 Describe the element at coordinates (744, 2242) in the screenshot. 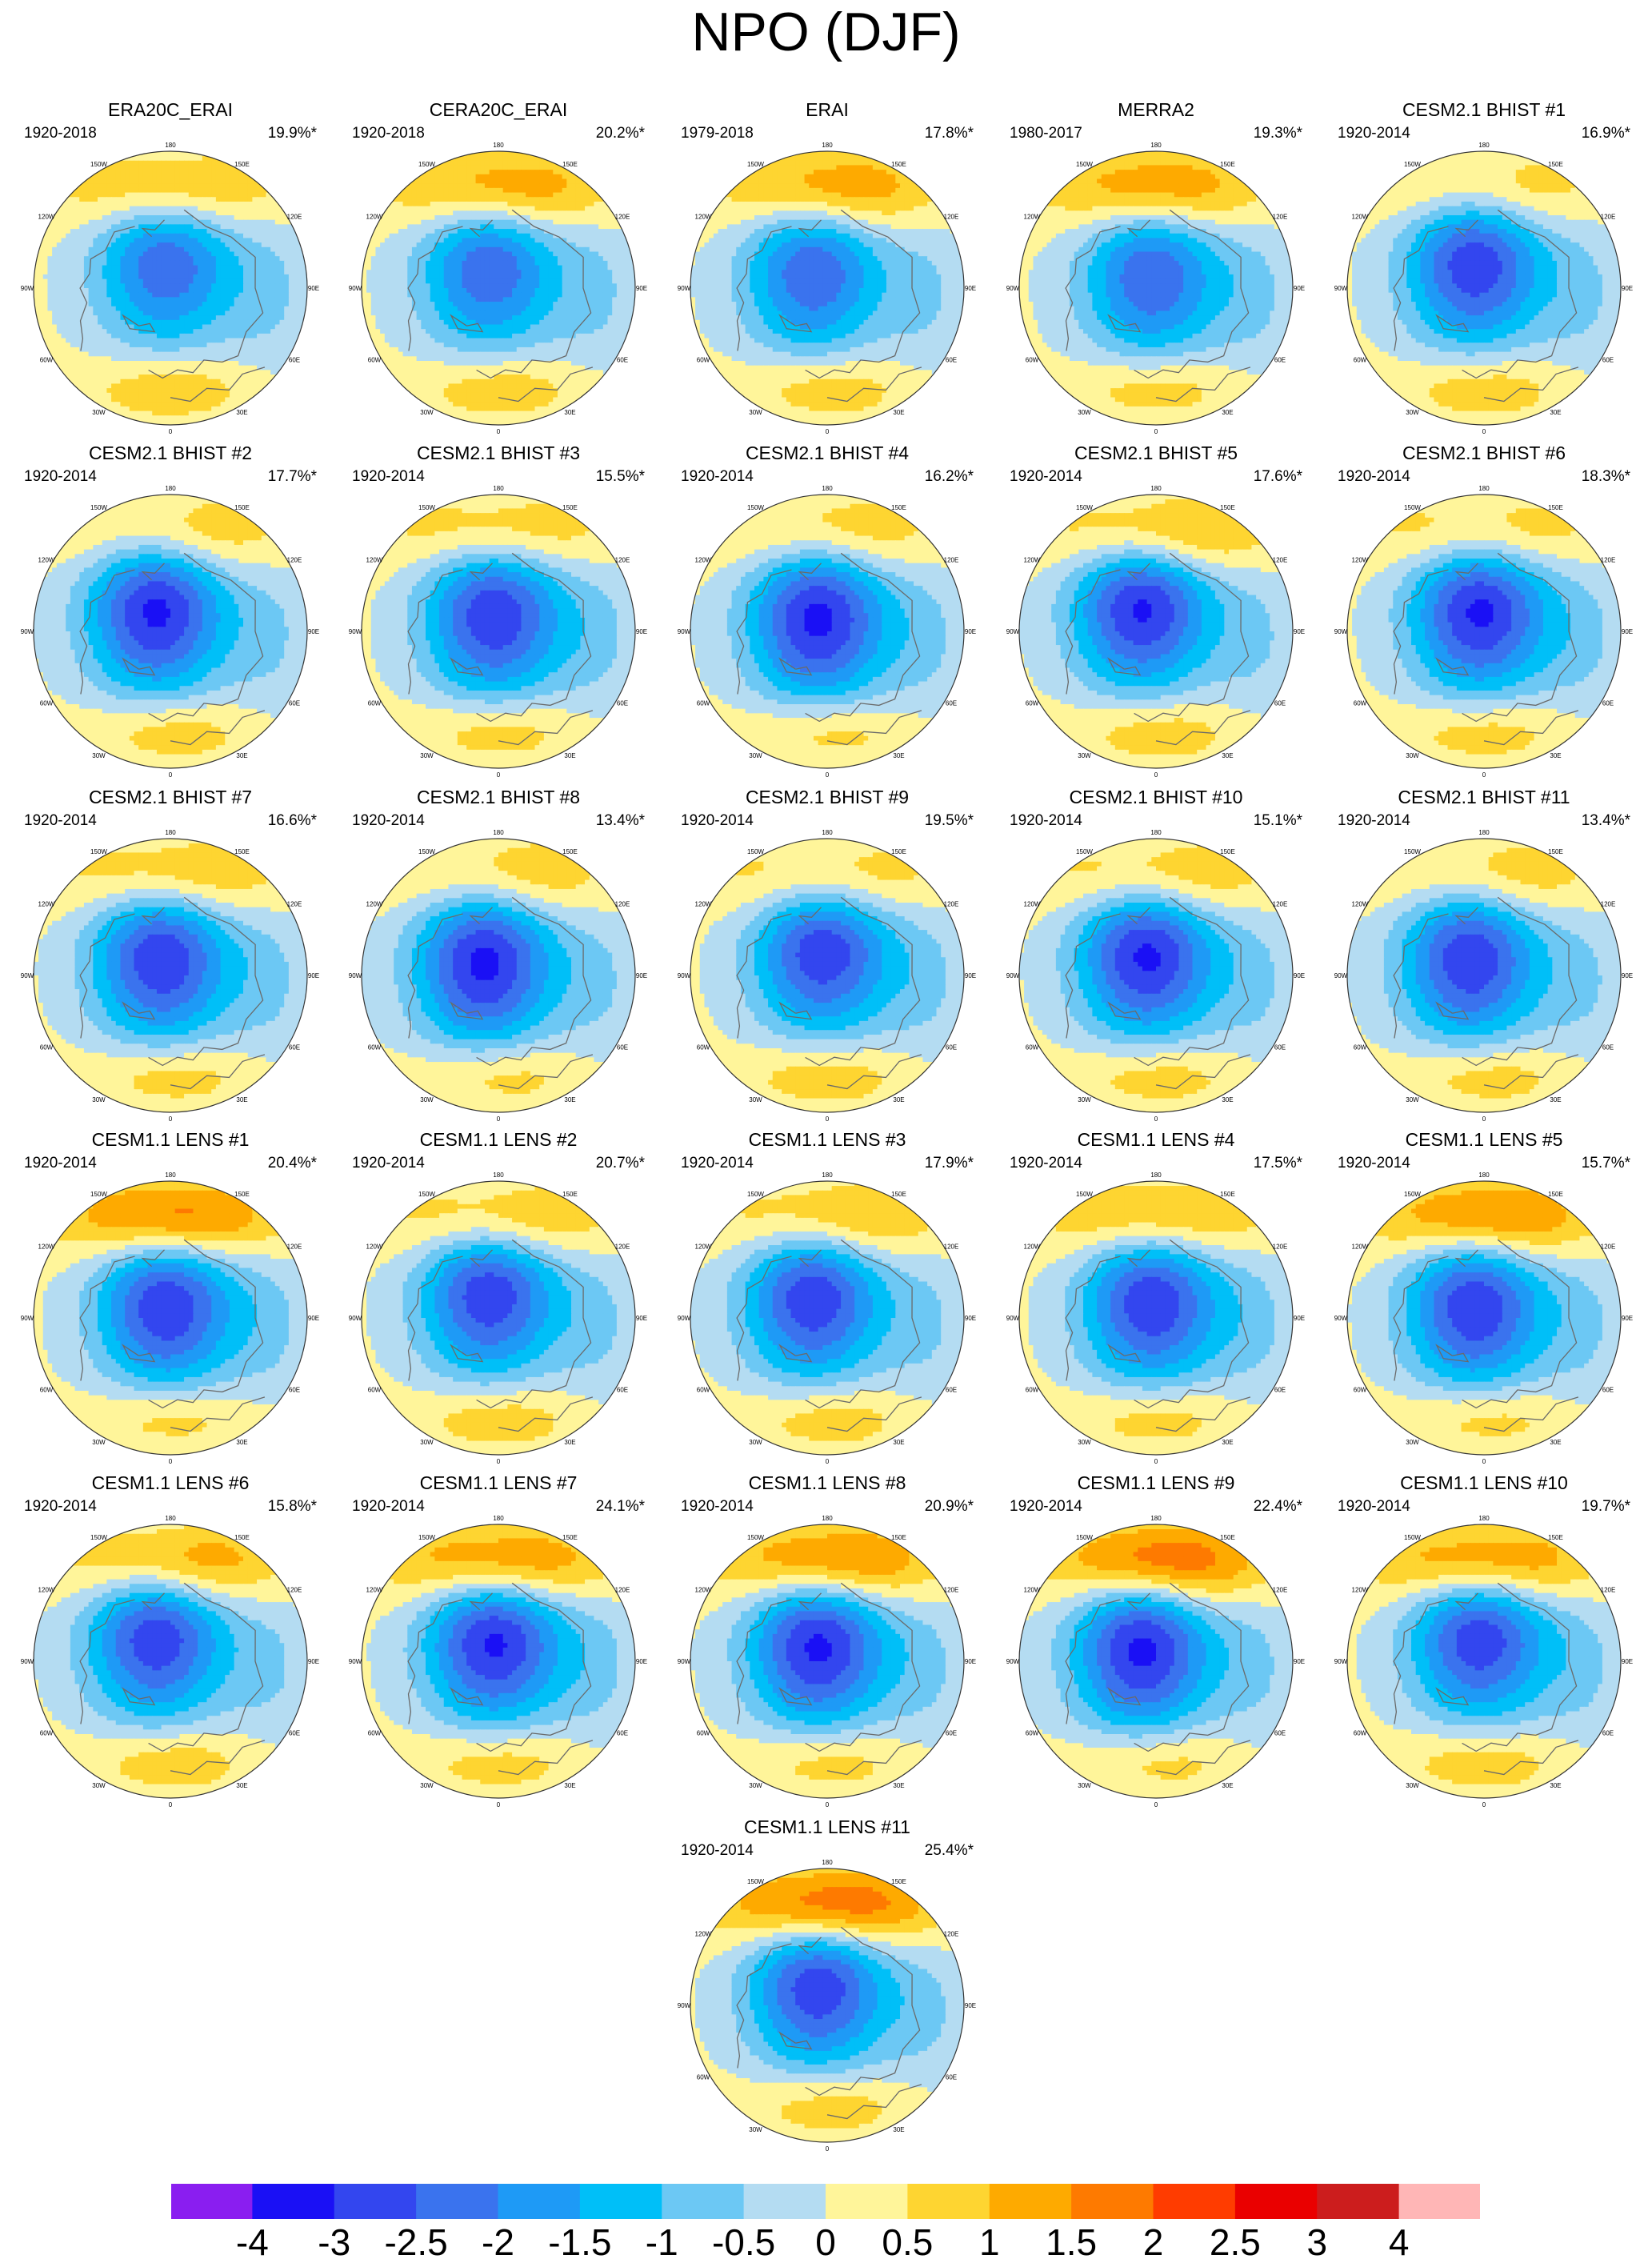

I see `colorbar-tick-label: -0.5` at that location.